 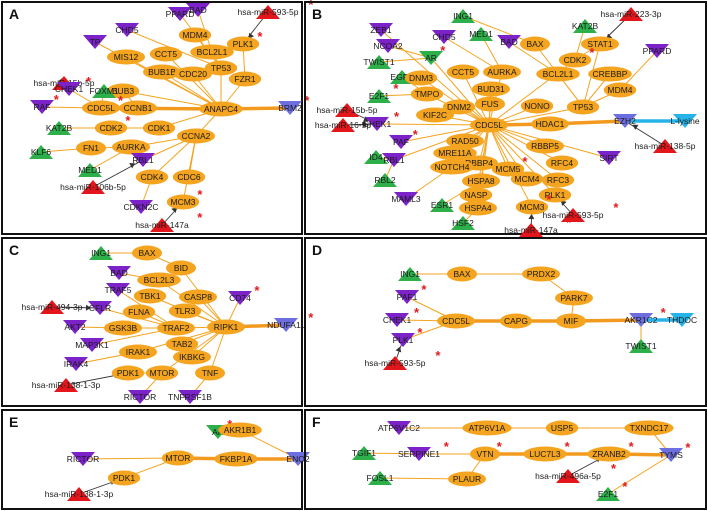 What do you see at coordinates (620, 90) in the screenshot?
I see `node-mdm4: MDM4` at bounding box center [620, 90].